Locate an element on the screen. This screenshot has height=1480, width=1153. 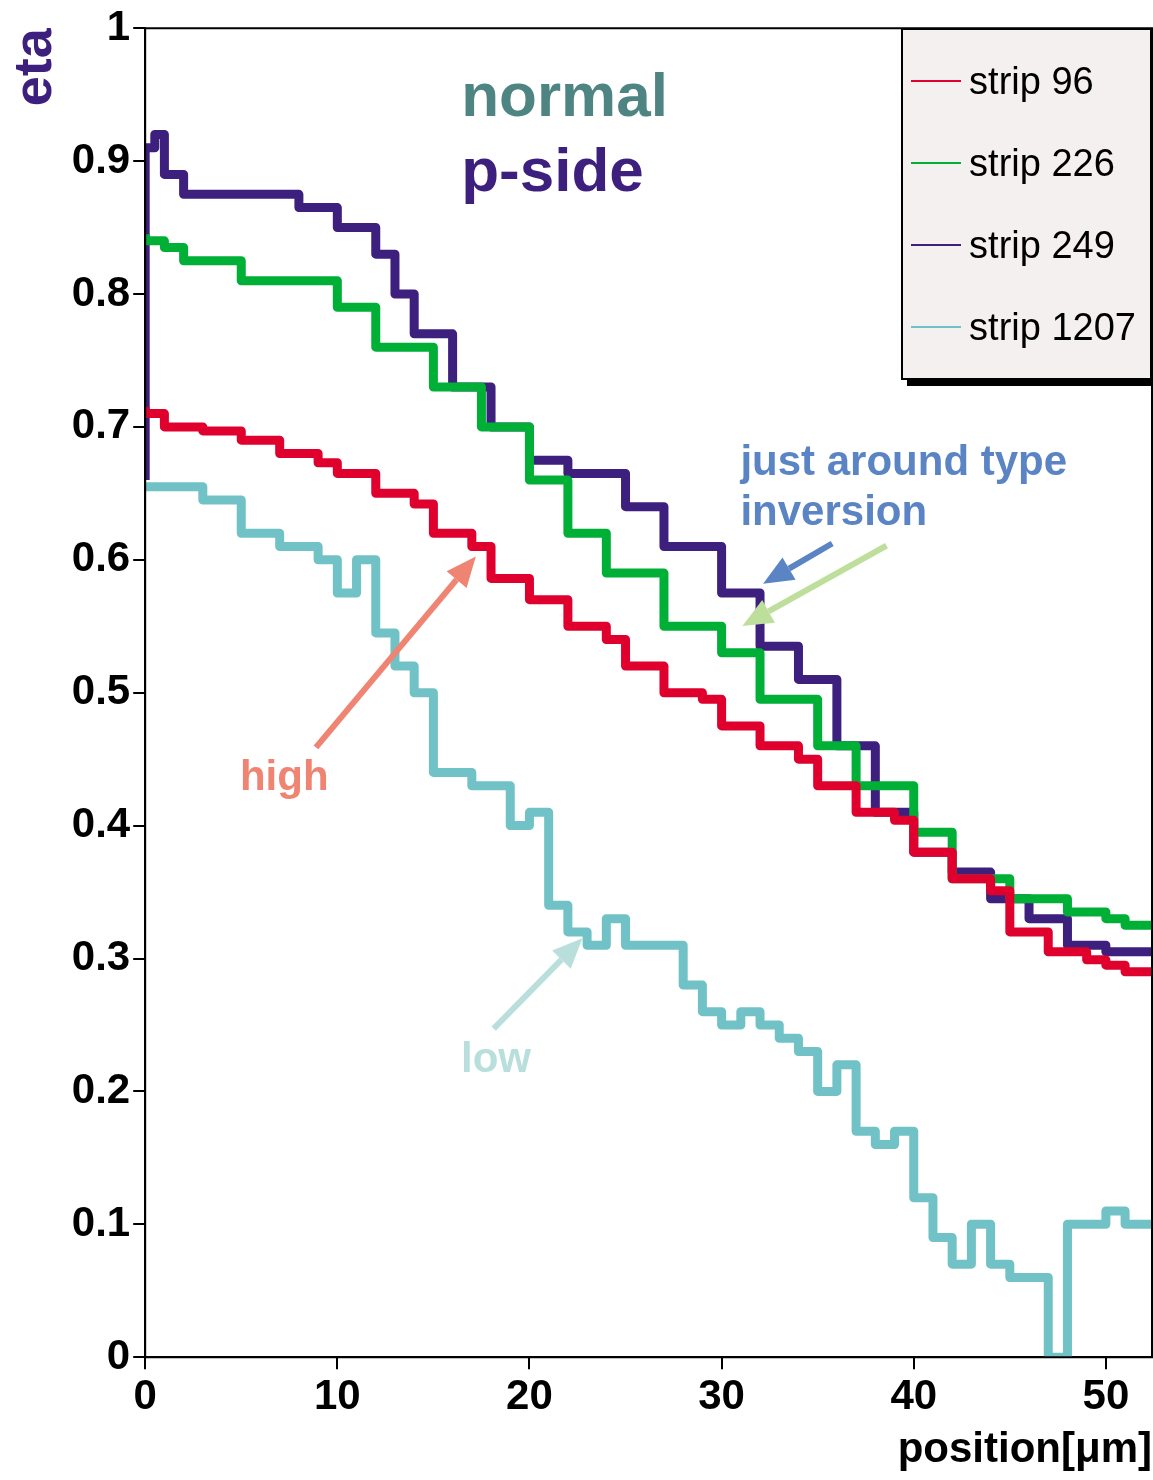
text: p-side is located at coordinates (552, 170).